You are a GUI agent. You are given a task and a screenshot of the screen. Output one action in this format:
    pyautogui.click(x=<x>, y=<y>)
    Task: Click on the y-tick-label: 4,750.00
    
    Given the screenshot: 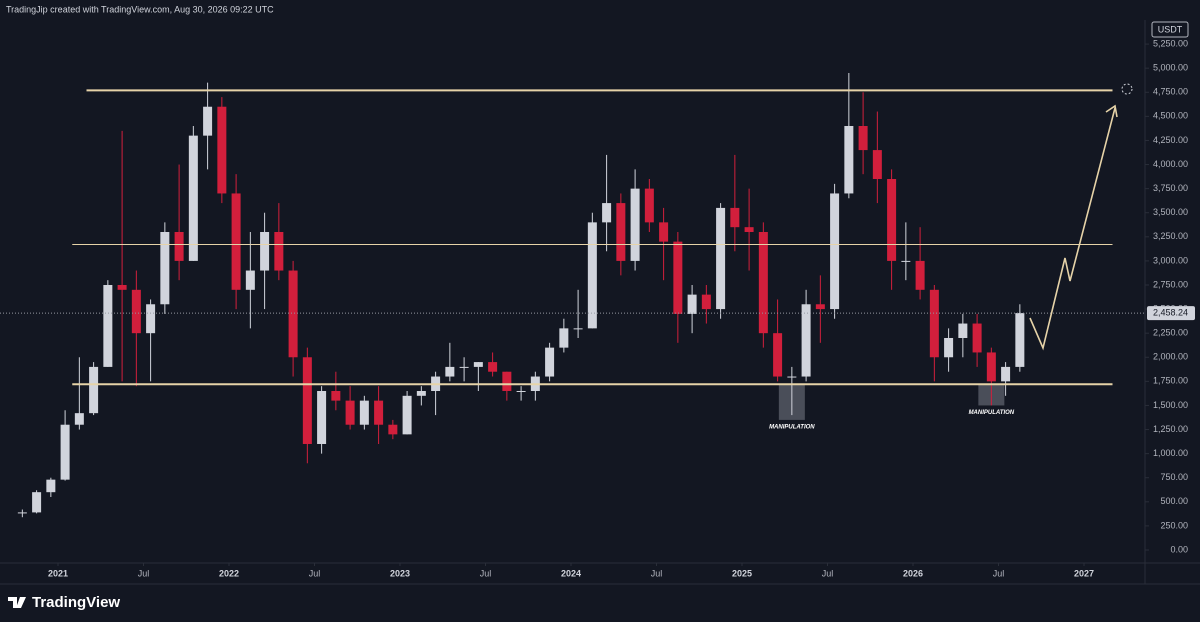 What is the action you would take?
    pyautogui.click(x=1170, y=92)
    